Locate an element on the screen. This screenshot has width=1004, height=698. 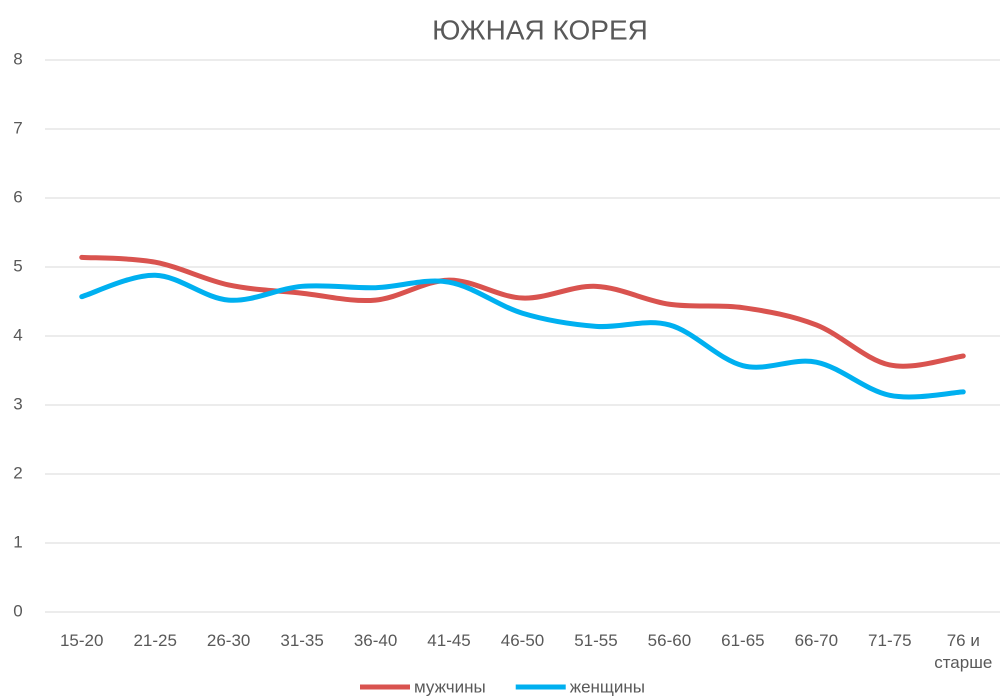
x-tick-label: 41-45 is located at coordinates (449, 640).